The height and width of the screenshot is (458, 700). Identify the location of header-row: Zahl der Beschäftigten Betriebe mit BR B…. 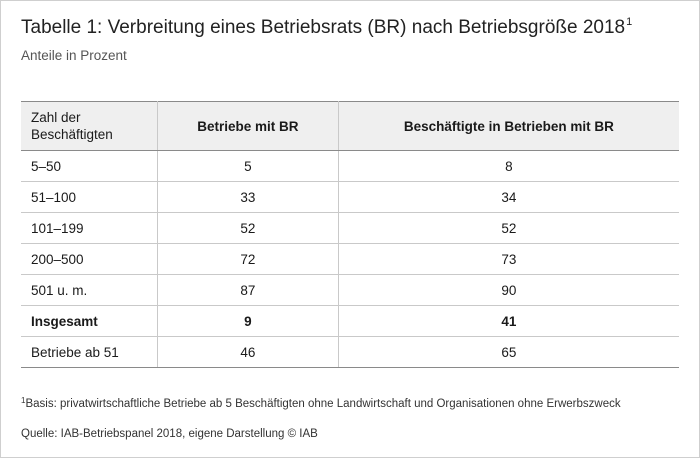
(350, 126).